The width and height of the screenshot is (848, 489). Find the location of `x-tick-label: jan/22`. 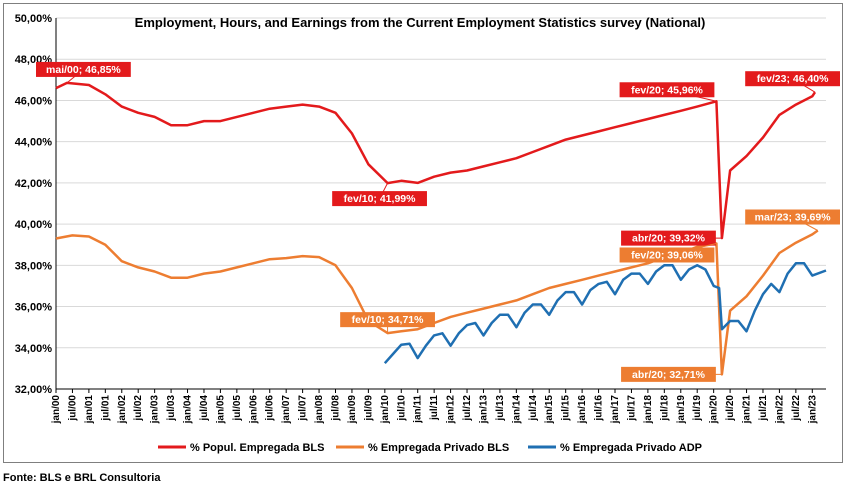

x-tick-label: jan/22 is located at coordinates (779, 410).